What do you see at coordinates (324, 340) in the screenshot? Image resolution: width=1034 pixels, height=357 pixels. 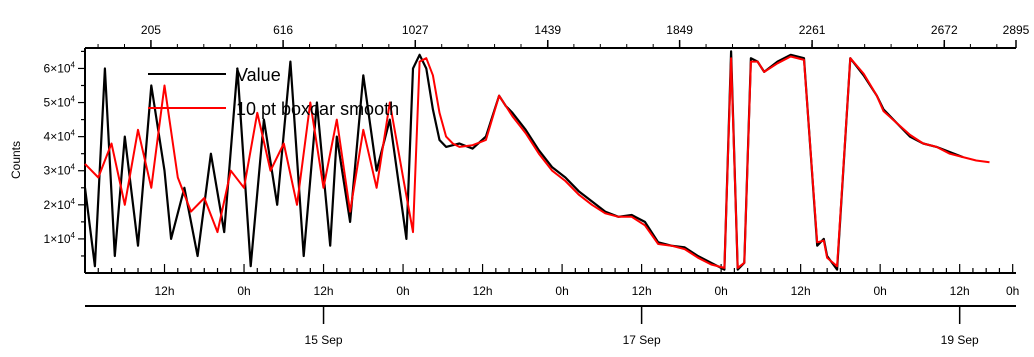 I see `date-tick-label: 15 Sep` at bounding box center [324, 340].